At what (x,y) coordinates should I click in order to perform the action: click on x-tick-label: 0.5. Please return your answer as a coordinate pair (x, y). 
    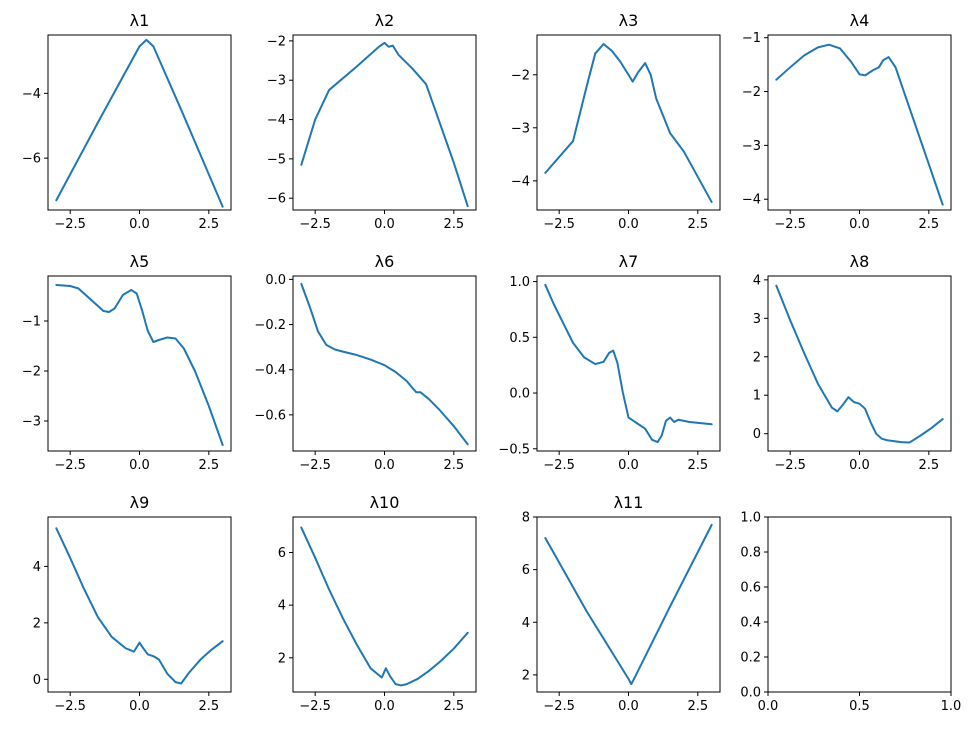
    Looking at the image, I should click on (859, 706).